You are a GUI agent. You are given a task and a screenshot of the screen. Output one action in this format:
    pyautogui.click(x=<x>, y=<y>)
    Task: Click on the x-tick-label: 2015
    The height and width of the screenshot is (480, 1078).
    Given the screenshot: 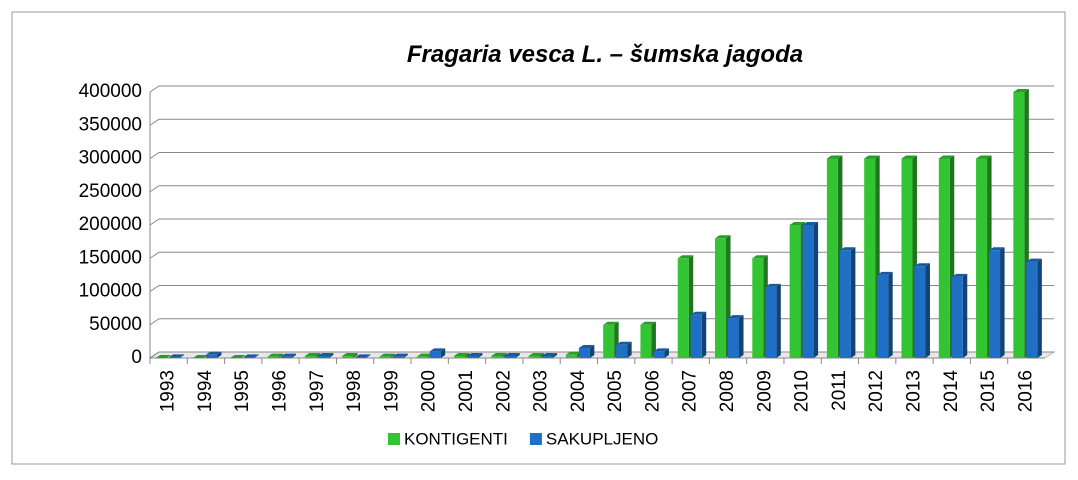 What is the action you would take?
    pyautogui.click(x=988, y=391)
    